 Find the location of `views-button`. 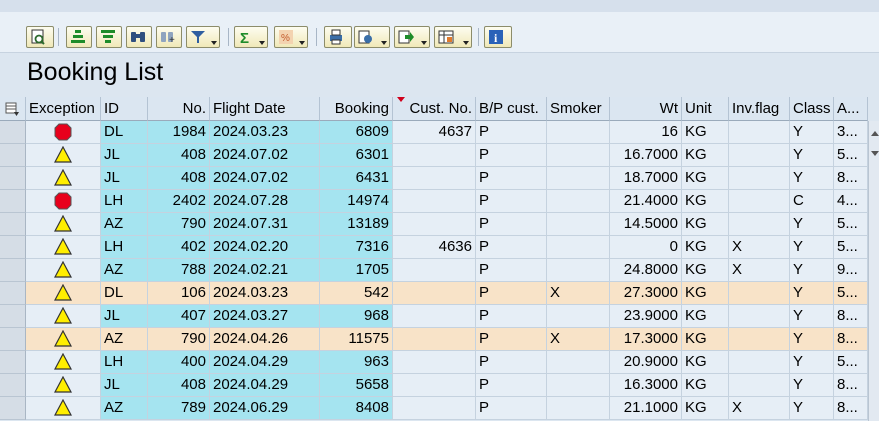

views-button is located at coordinates (372, 37).